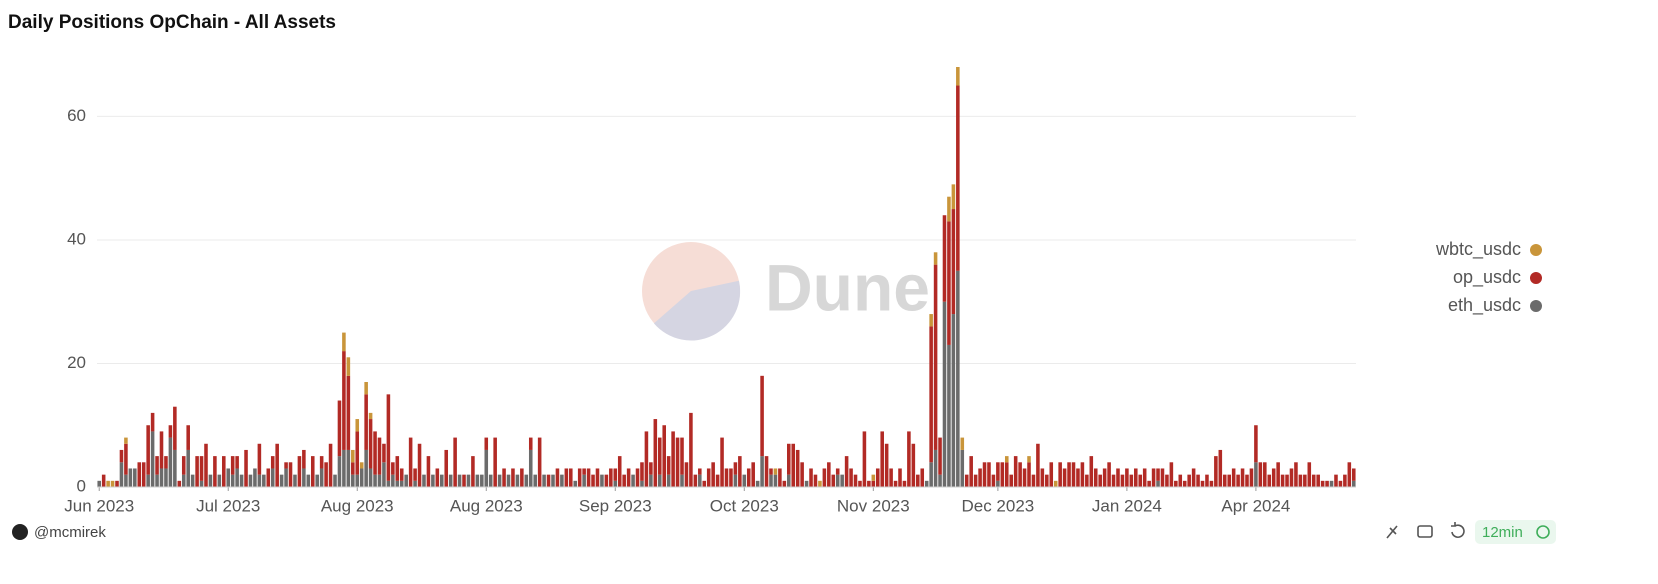 This screenshot has width=1658, height=584. Describe the element at coordinates (228, 505) in the screenshot. I see `x-tick-label: Jul 2023` at that location.